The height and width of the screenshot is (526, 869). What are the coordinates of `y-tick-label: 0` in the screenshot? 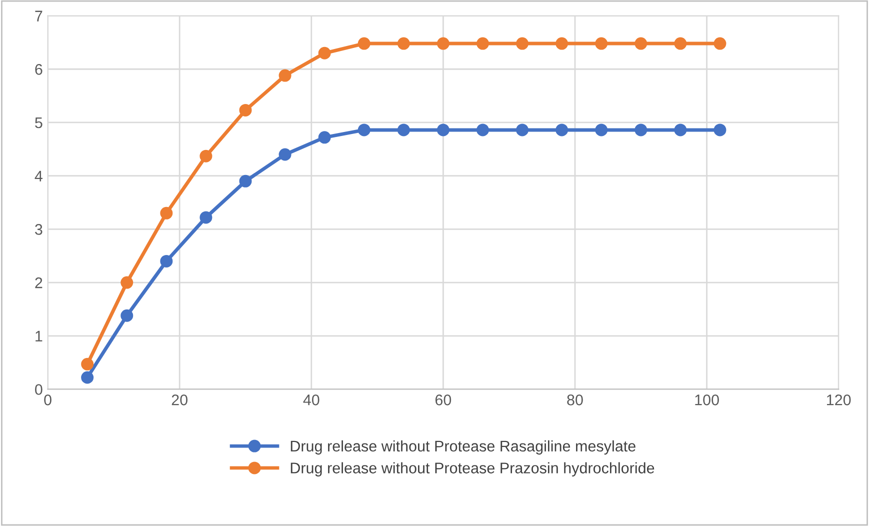 It's located at (38, 389).